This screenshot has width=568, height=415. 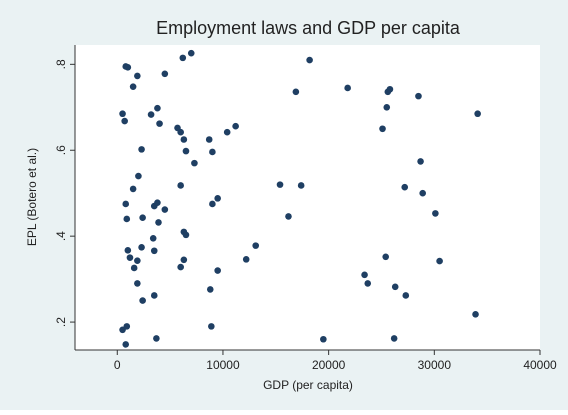 What do you see at coordinates (61, 236) in the screenshot?
I see `y-tick-label: .4` at bounding box center [61, 236].